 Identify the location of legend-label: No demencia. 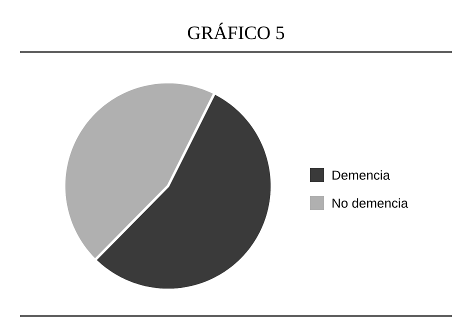
(370, 203).